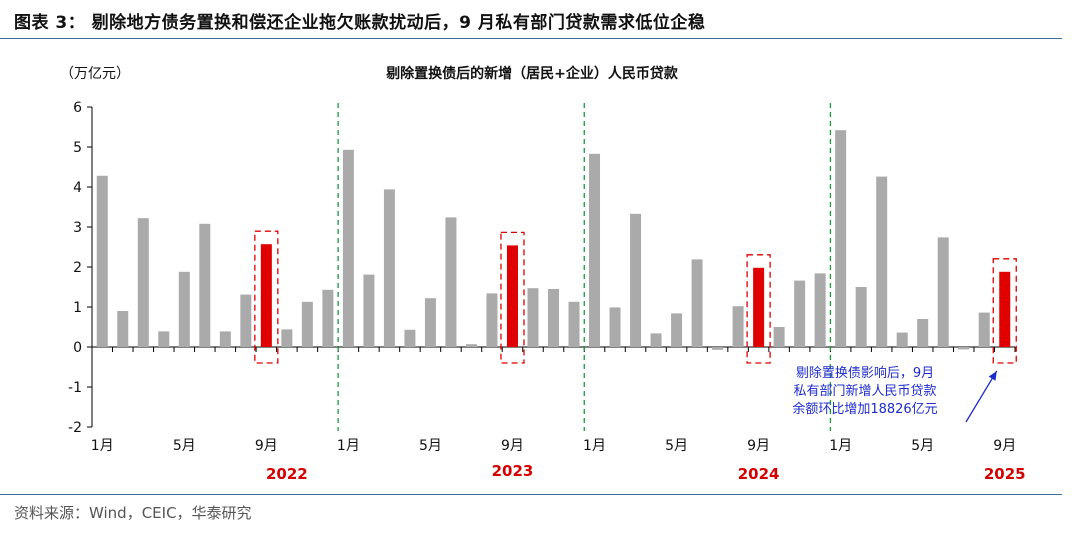 Image resolution: width=1080 pixels, height=535 pixels. I want to click on y-tick-label: -2, so click(75, 428).